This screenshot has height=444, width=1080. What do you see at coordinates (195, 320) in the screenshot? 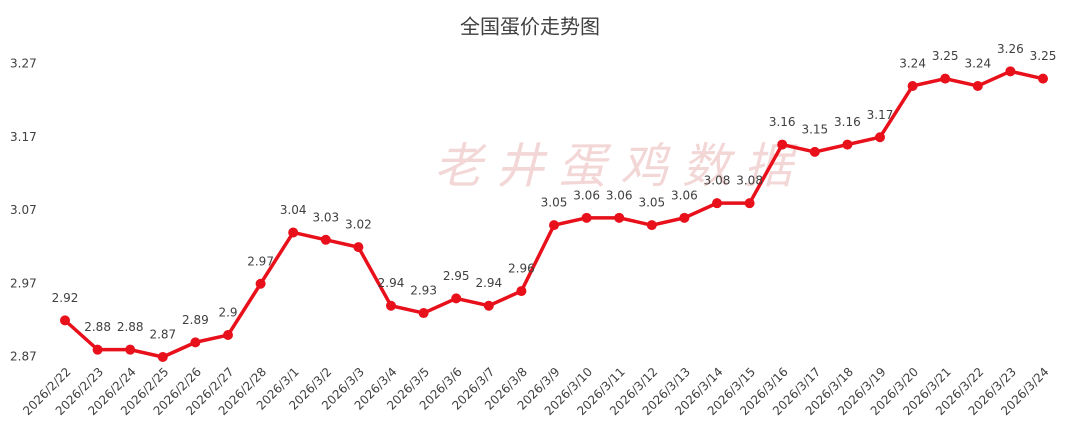
I see `data-label: 2.89` at bounding box center [195, 320].